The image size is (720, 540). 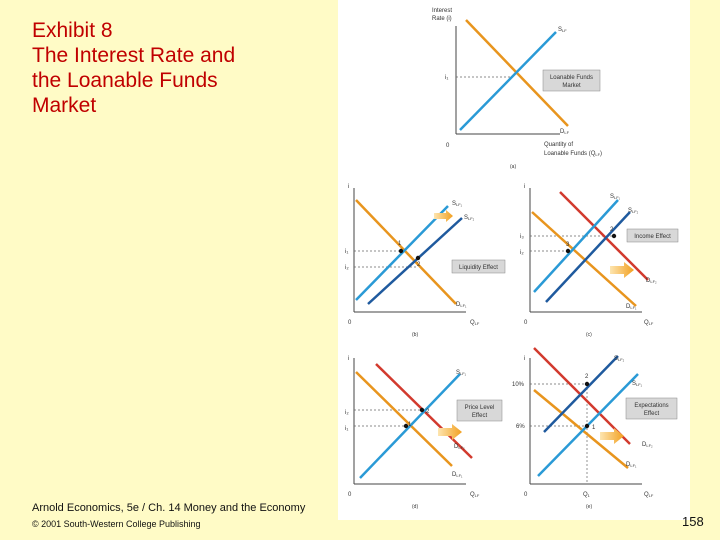 I want to click on panel-a-box-line-1: Loanable Funds, so click(x=571, y=78).